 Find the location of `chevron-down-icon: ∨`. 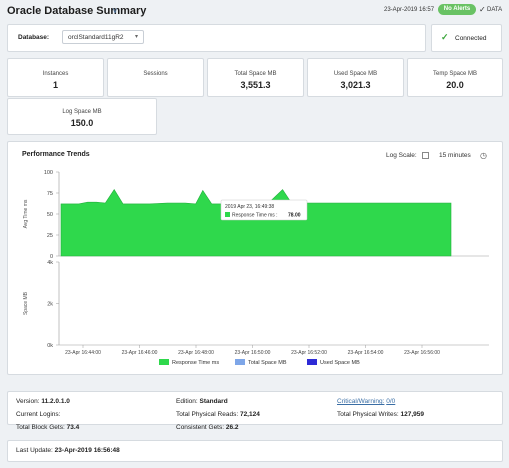

chevron-down-icon: ∨ is located at coordinates (115, 10).